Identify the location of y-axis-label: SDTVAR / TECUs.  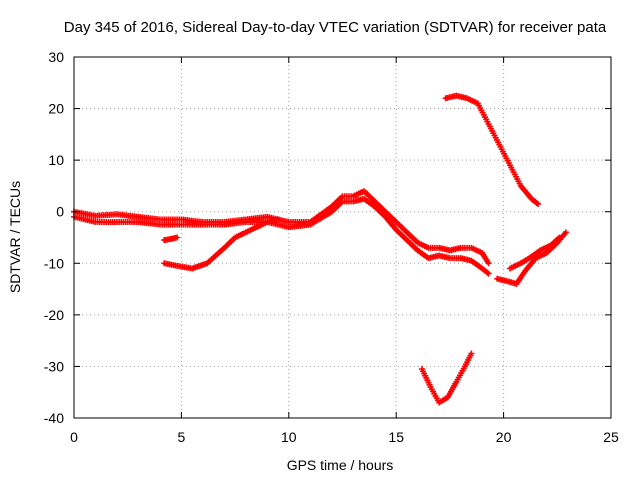
(15, 237).